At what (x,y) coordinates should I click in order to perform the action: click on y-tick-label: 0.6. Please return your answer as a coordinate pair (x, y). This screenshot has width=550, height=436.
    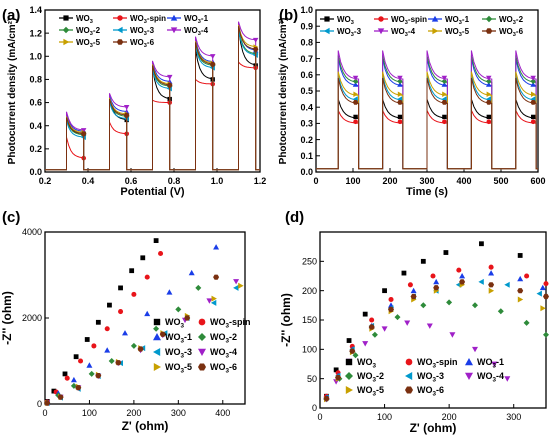
    Looking at the image, I should click on (306, 75).